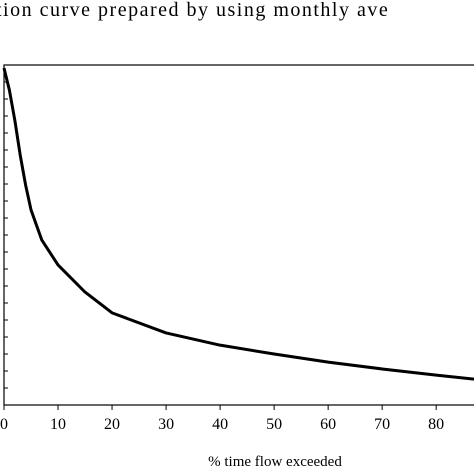 The height and width of the screenshot is (474, 474). What do you see at coordinates (112, 424) in the screenshot?
I see `x-tick-label: 20` at bounding box center [112, 424].